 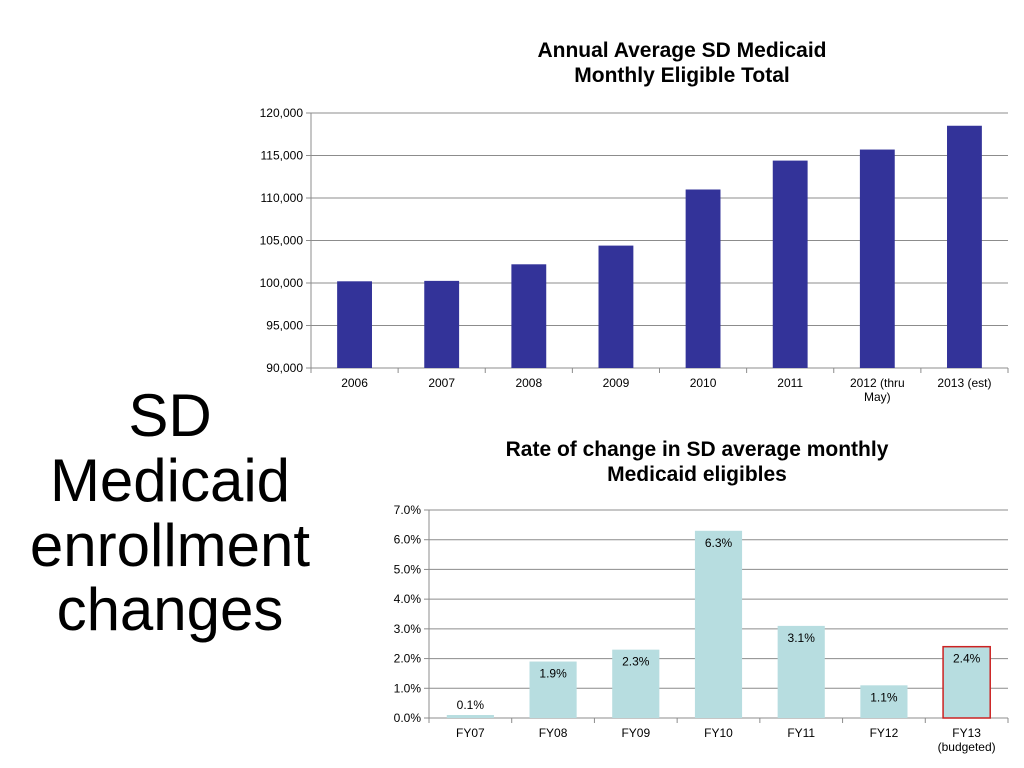 I want to click on chart1-title-line: Annual Average SD Medicaid, so click(x=682, y=50).